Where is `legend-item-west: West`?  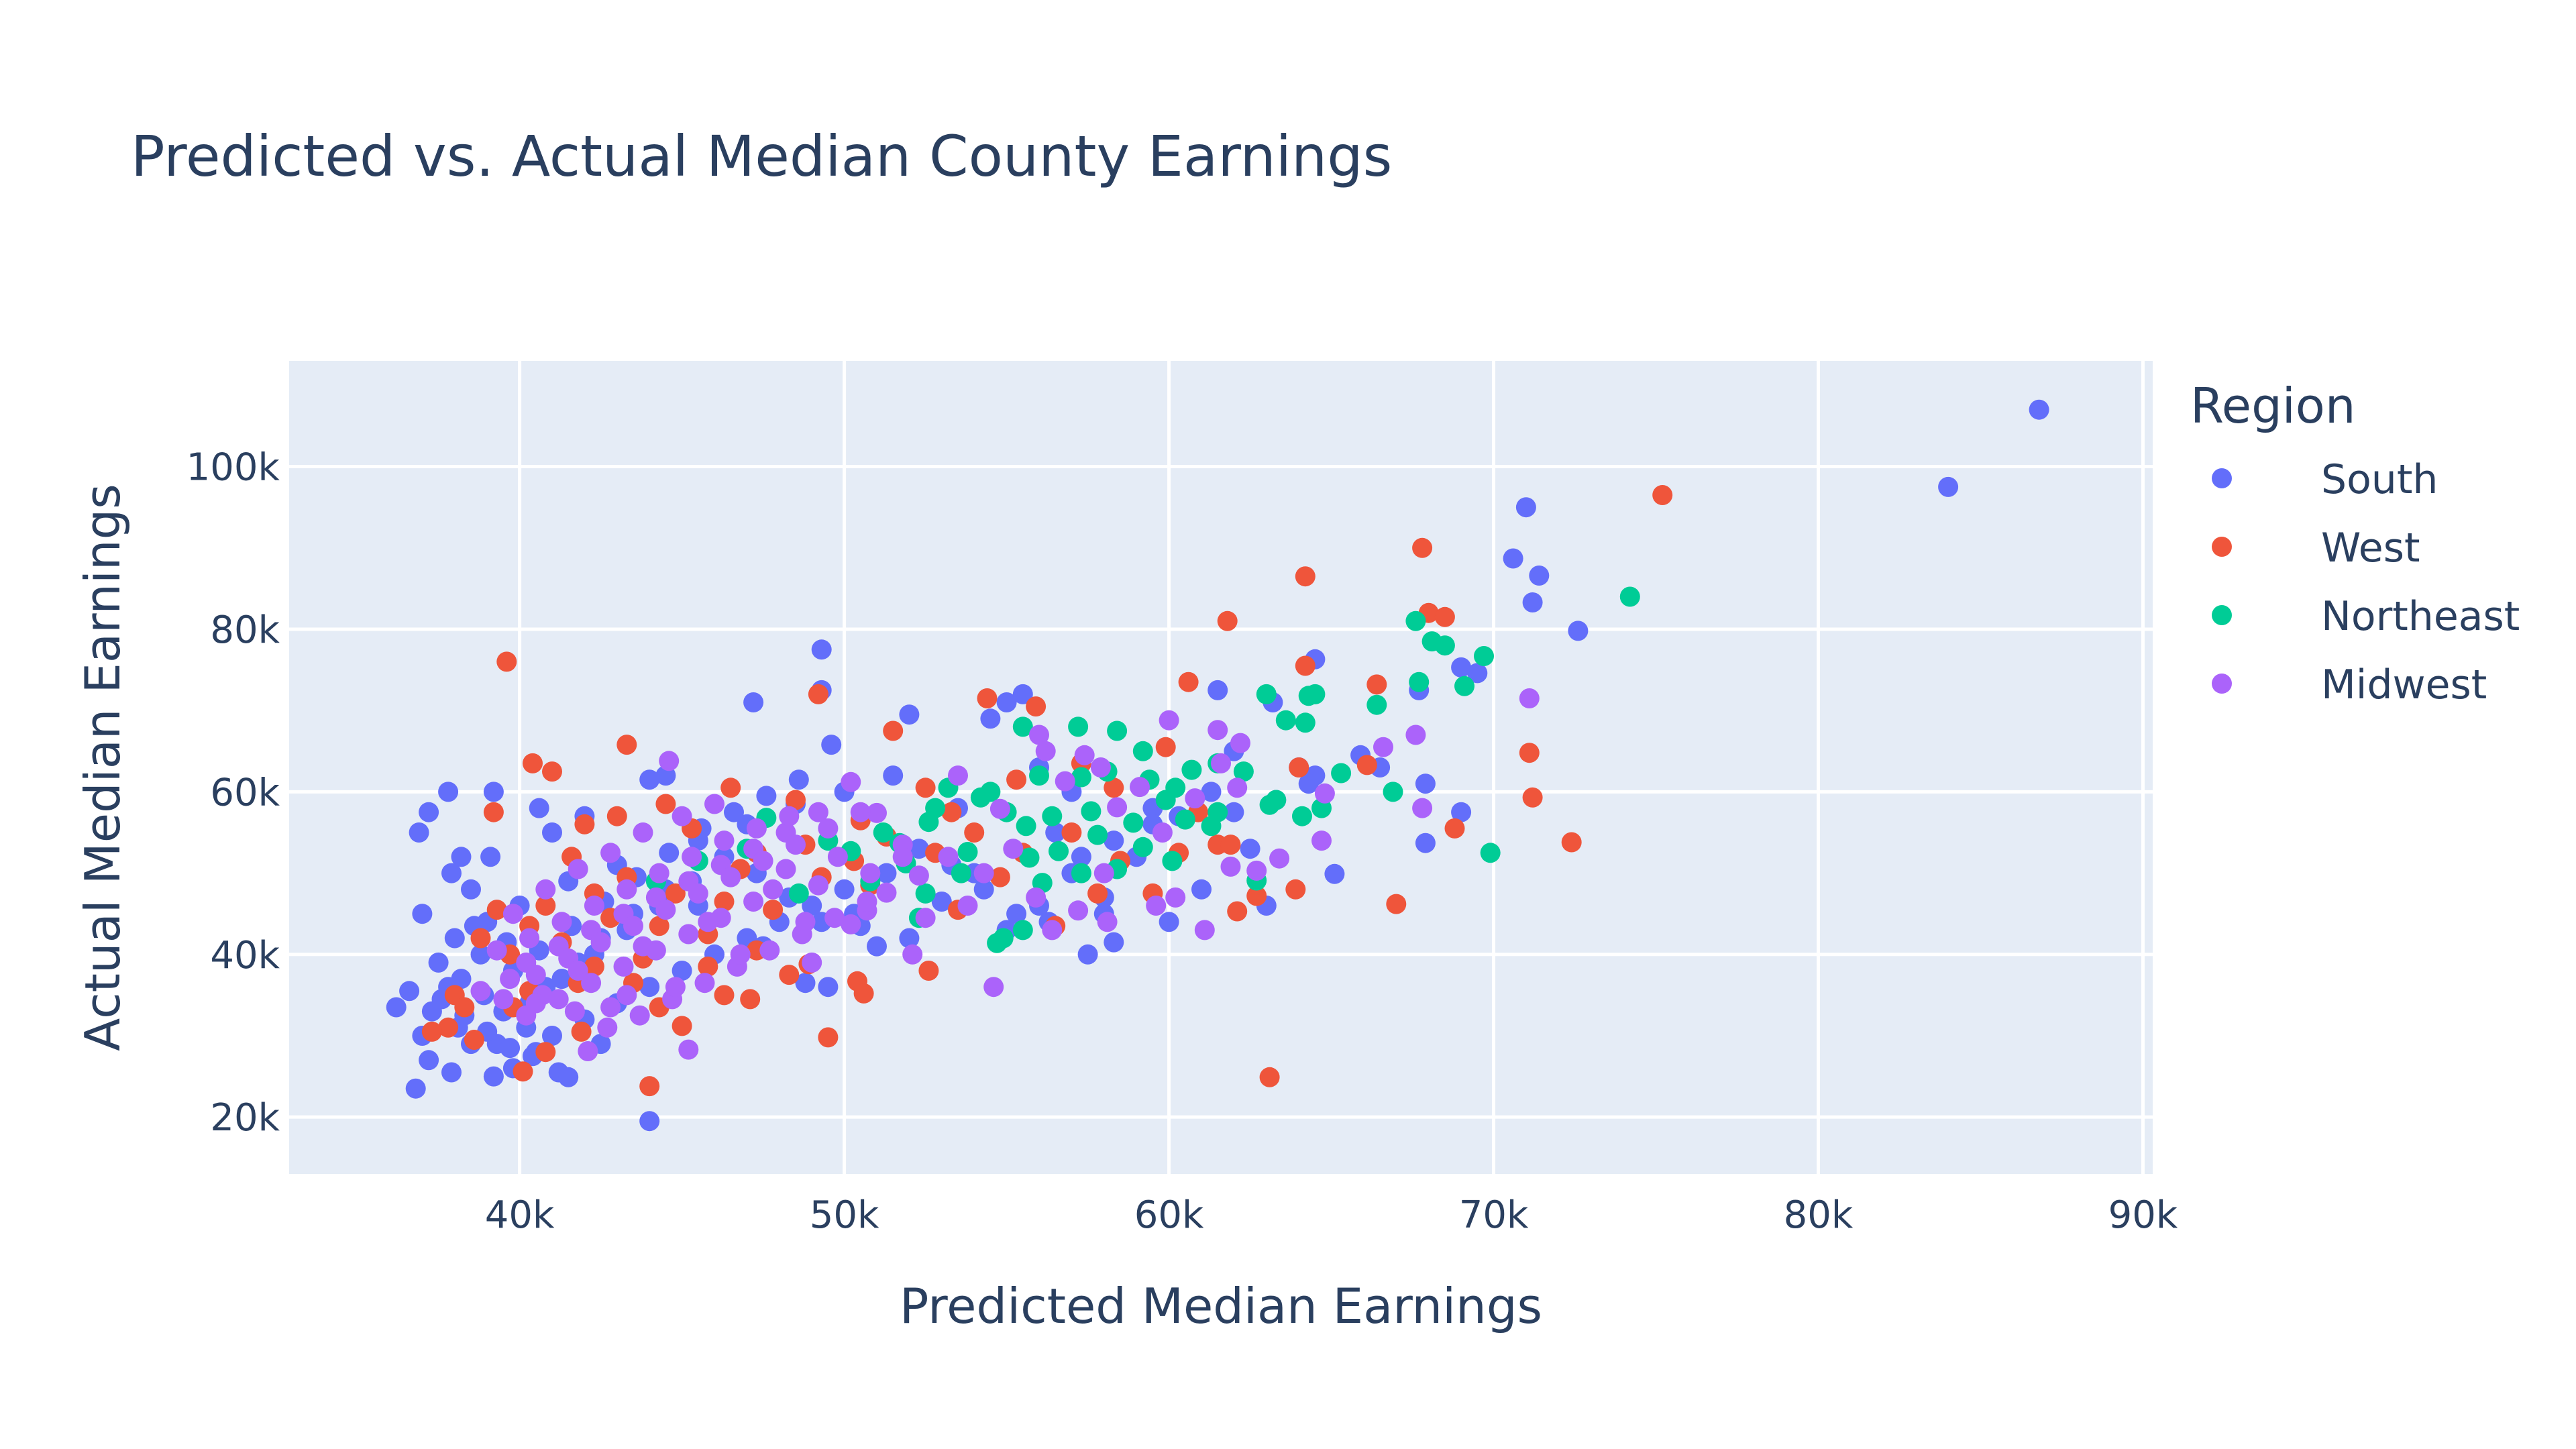
legend-item-west: West is located at coordinates (2316, 548).